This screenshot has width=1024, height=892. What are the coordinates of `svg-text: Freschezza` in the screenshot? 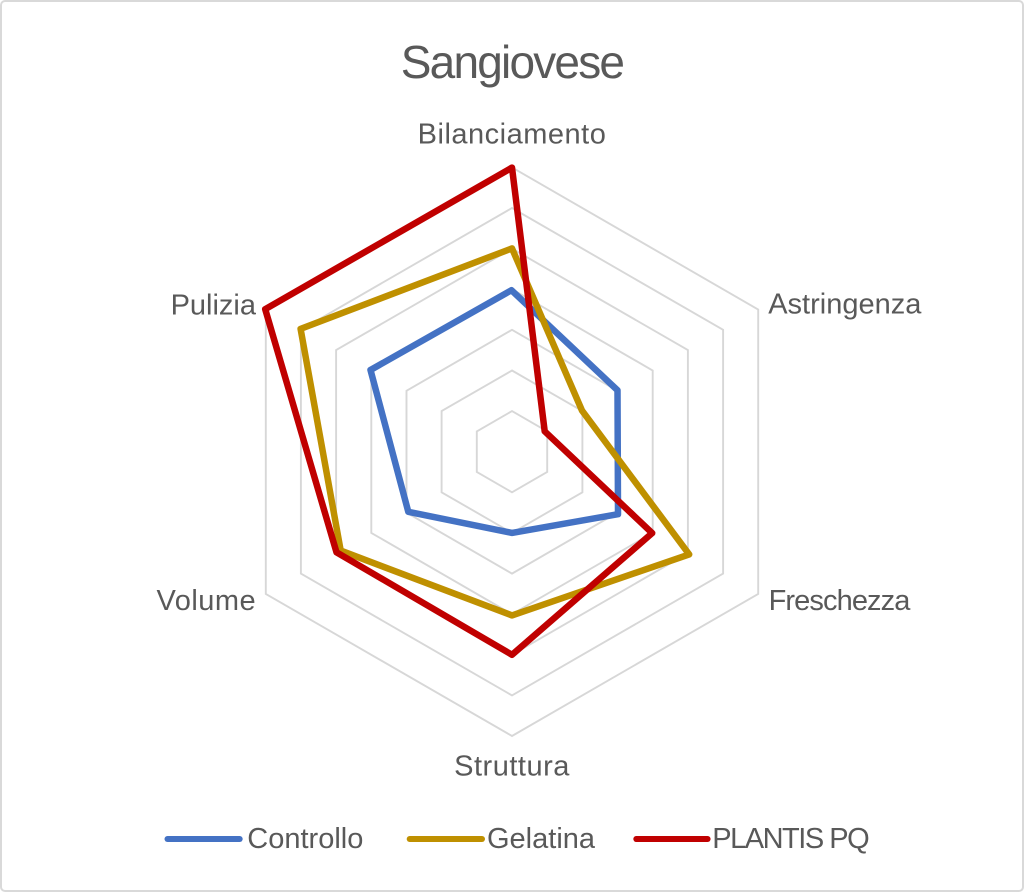 It's located at (840, 601).